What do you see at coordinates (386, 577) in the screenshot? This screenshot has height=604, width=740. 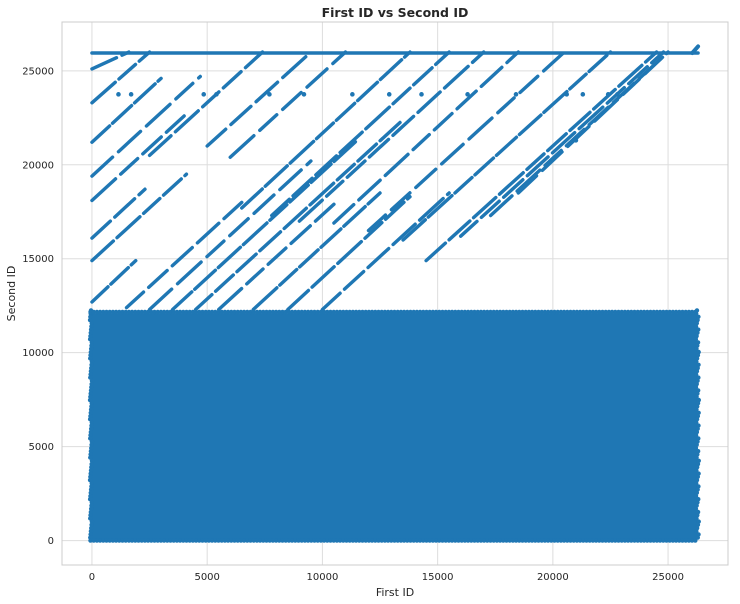 I see `x-tick-labels: 0 5000 10000 15000 20000 25000` at bounding box center [386, 577].